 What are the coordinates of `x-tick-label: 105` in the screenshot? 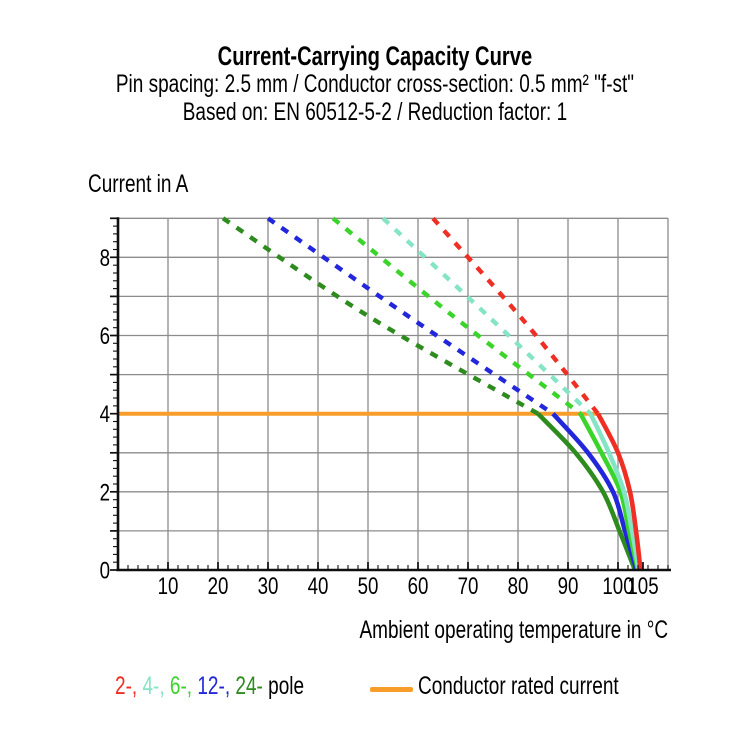 It's located at (642, 586).